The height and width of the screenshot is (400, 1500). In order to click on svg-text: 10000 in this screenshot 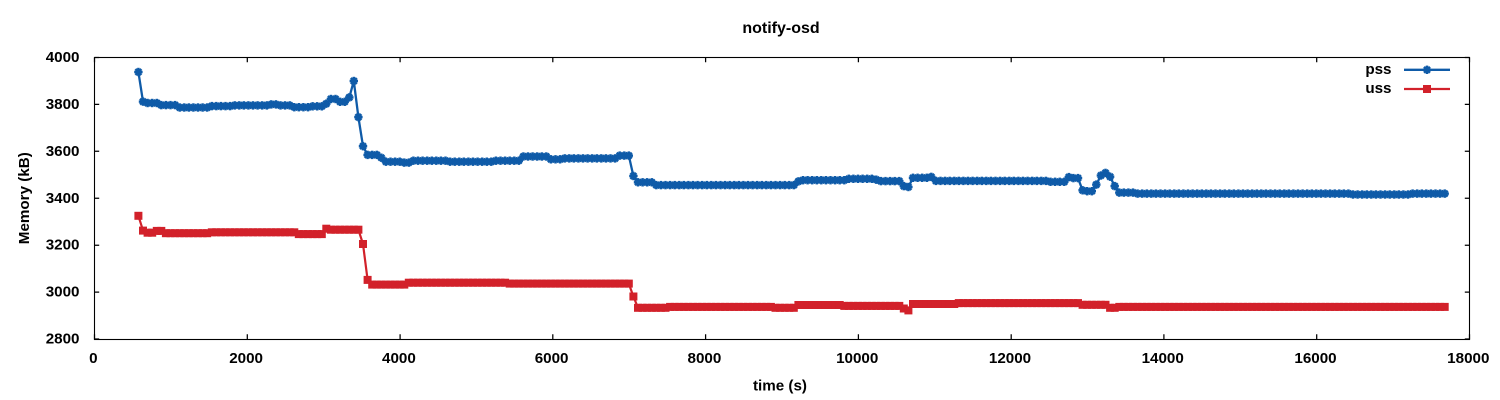, I will do `click(857, 358)`.